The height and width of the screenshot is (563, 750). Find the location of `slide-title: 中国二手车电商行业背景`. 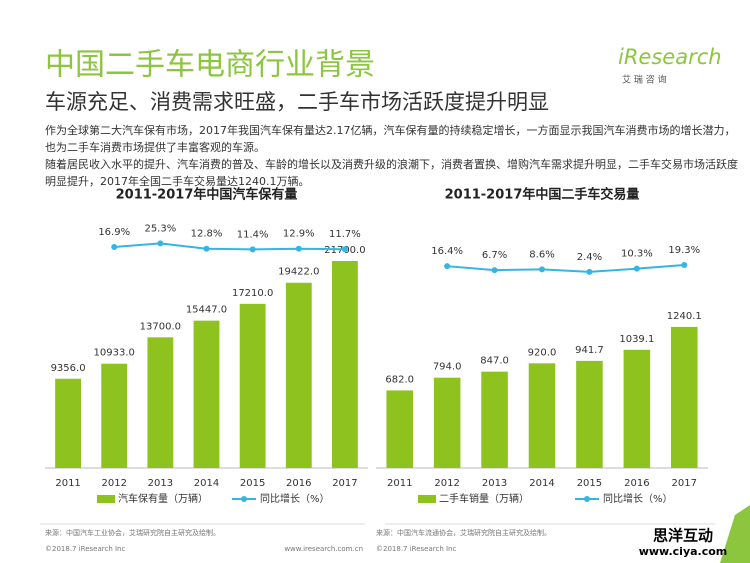

slide-title: 中国二手车电商行业背景 is located at coordinates (210, 65).